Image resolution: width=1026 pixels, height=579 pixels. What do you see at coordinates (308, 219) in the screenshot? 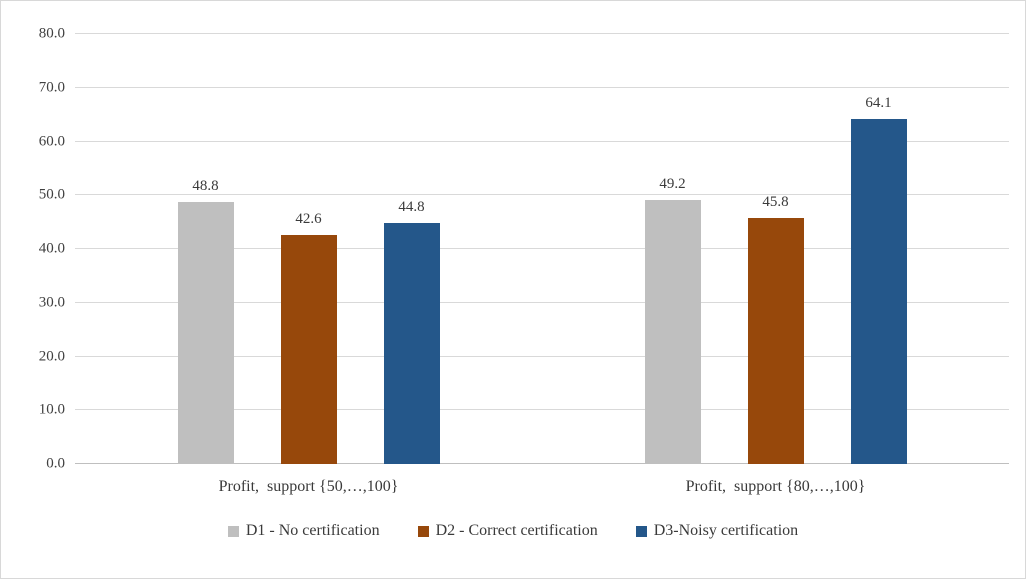
I see `bar-value-label: 42.6` at bounding box center [308, 219].